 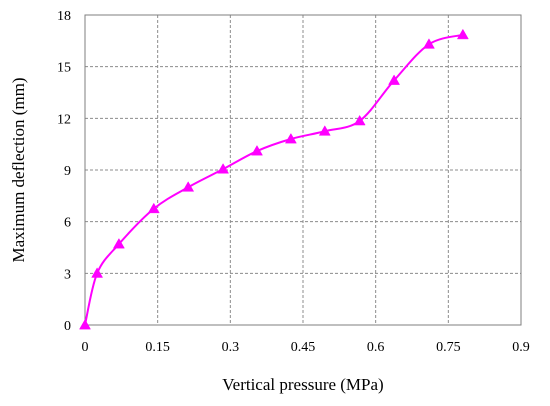 What do you see at coordinates (64, 68) in the screenshot?
I see `y-tick-label: 15` at bounding box center [64, 68].